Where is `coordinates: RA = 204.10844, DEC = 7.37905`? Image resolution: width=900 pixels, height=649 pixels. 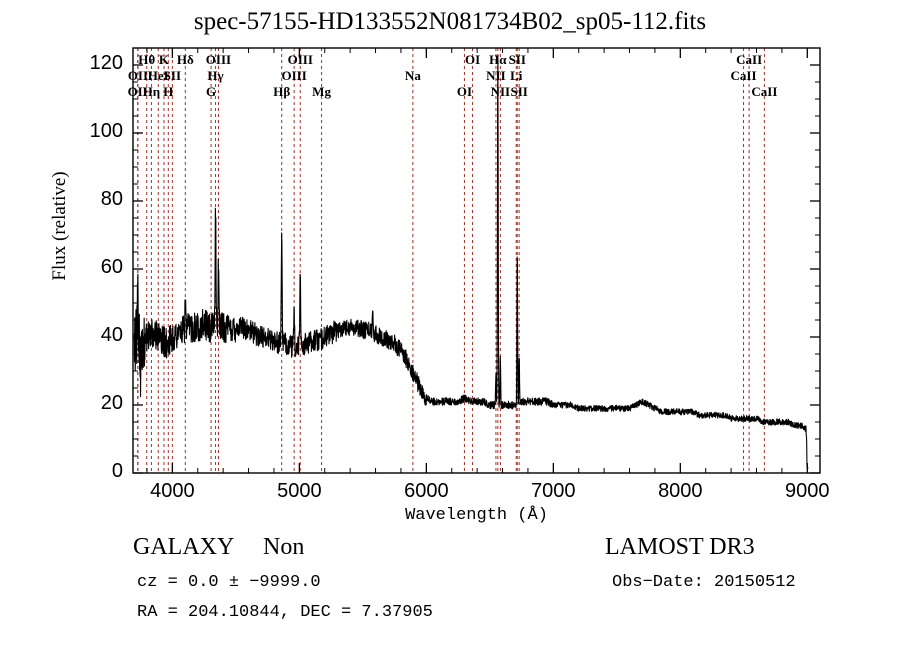
coordinates: RA = 204.10844, DEC = 7.37905 is located at coordinates (285, 612).